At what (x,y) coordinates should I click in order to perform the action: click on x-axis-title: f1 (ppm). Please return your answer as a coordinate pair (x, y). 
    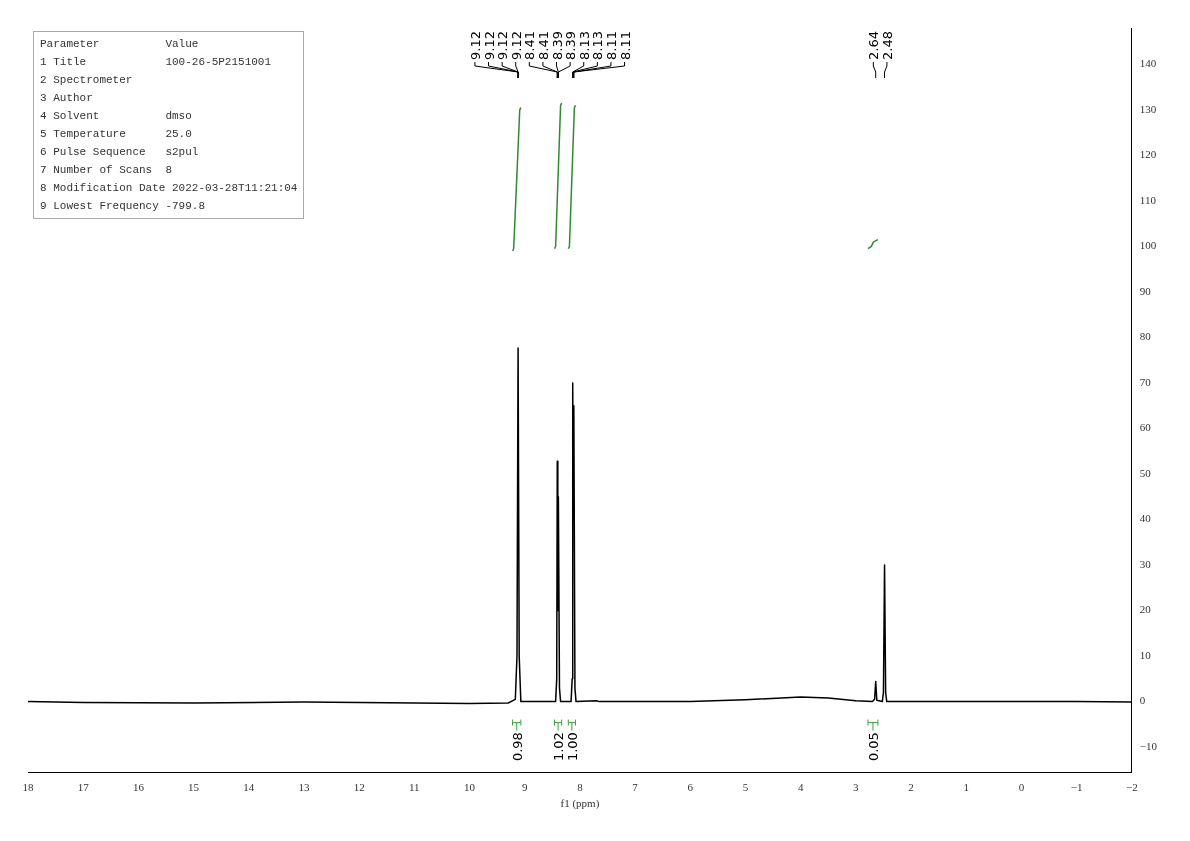
    Looking at the image, I should click on (580, 804).